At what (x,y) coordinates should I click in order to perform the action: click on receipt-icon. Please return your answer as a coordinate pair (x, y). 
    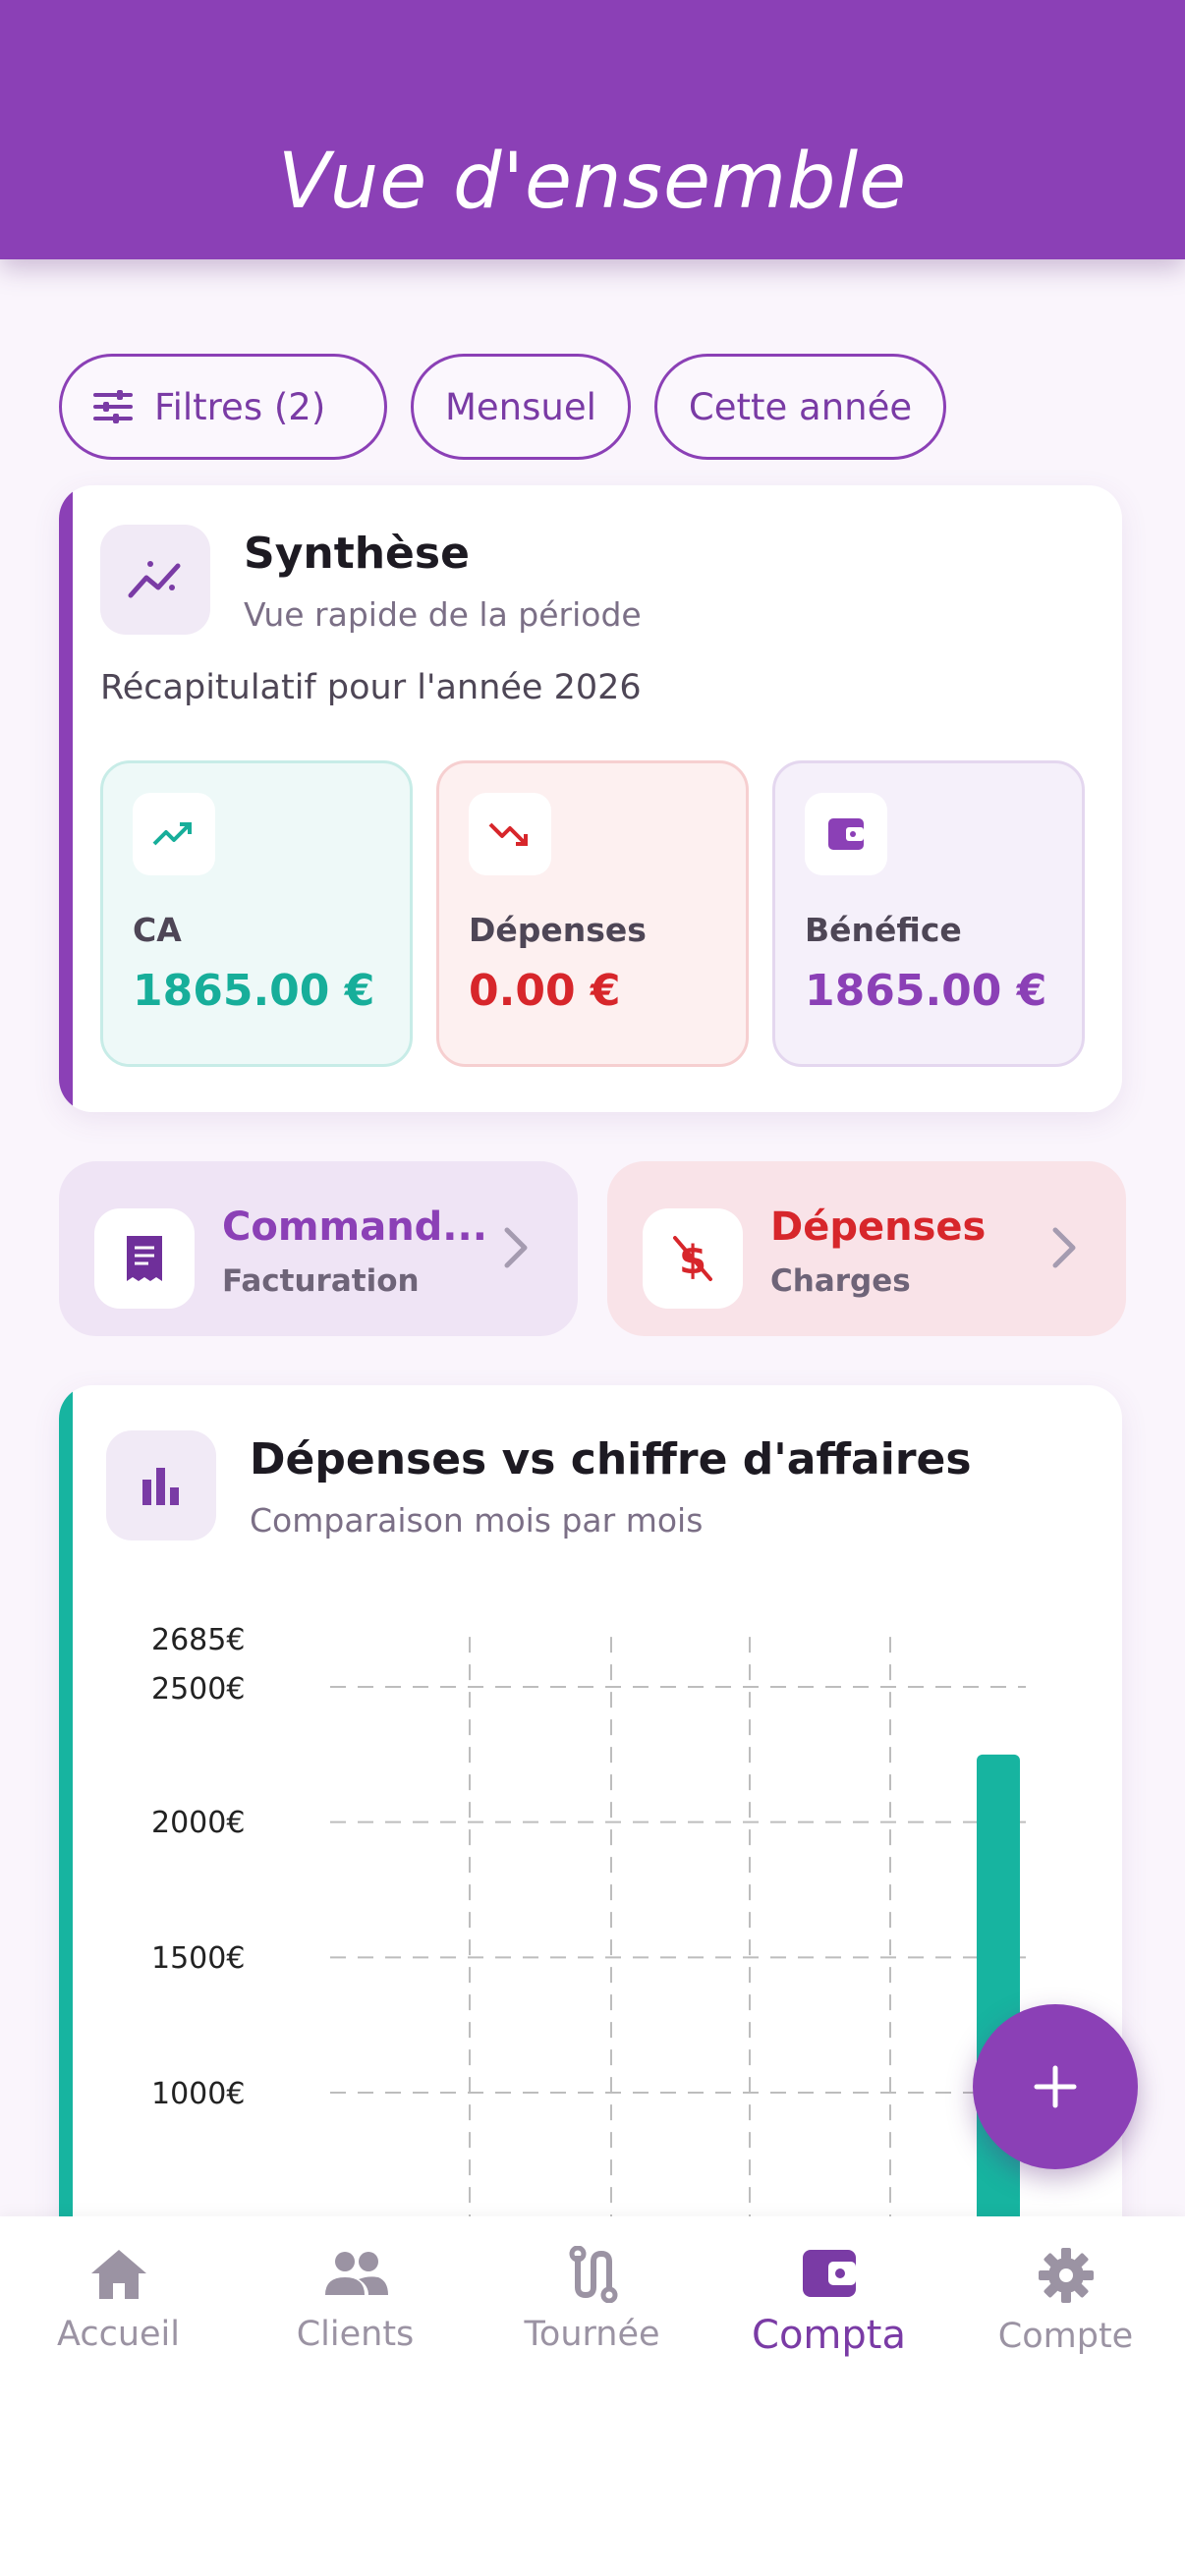
    Looking at the image, I should click on (145, 1258).